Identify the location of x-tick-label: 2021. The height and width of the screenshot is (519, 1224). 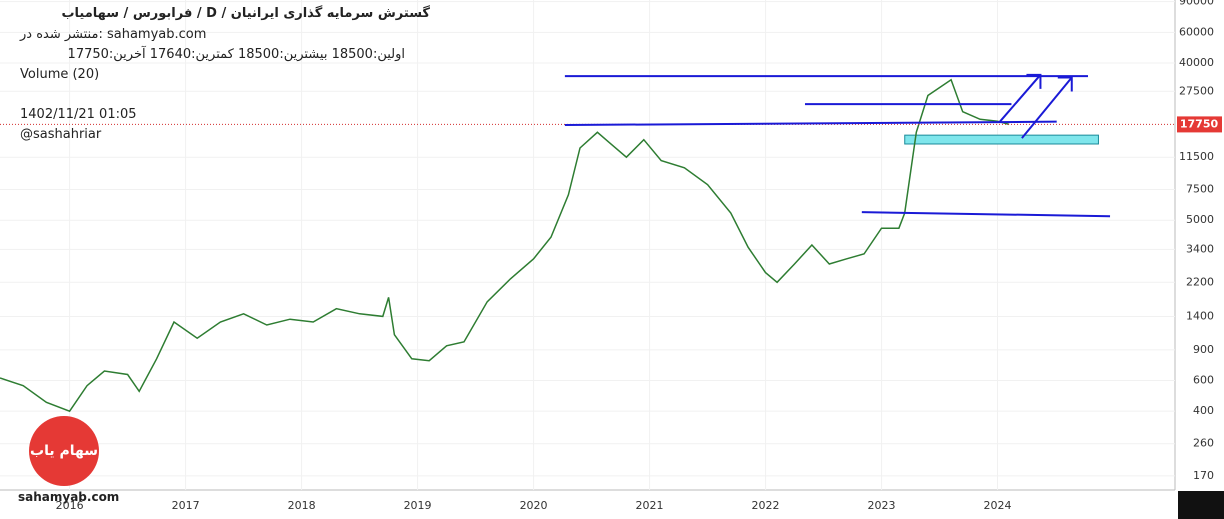
(650, 505).